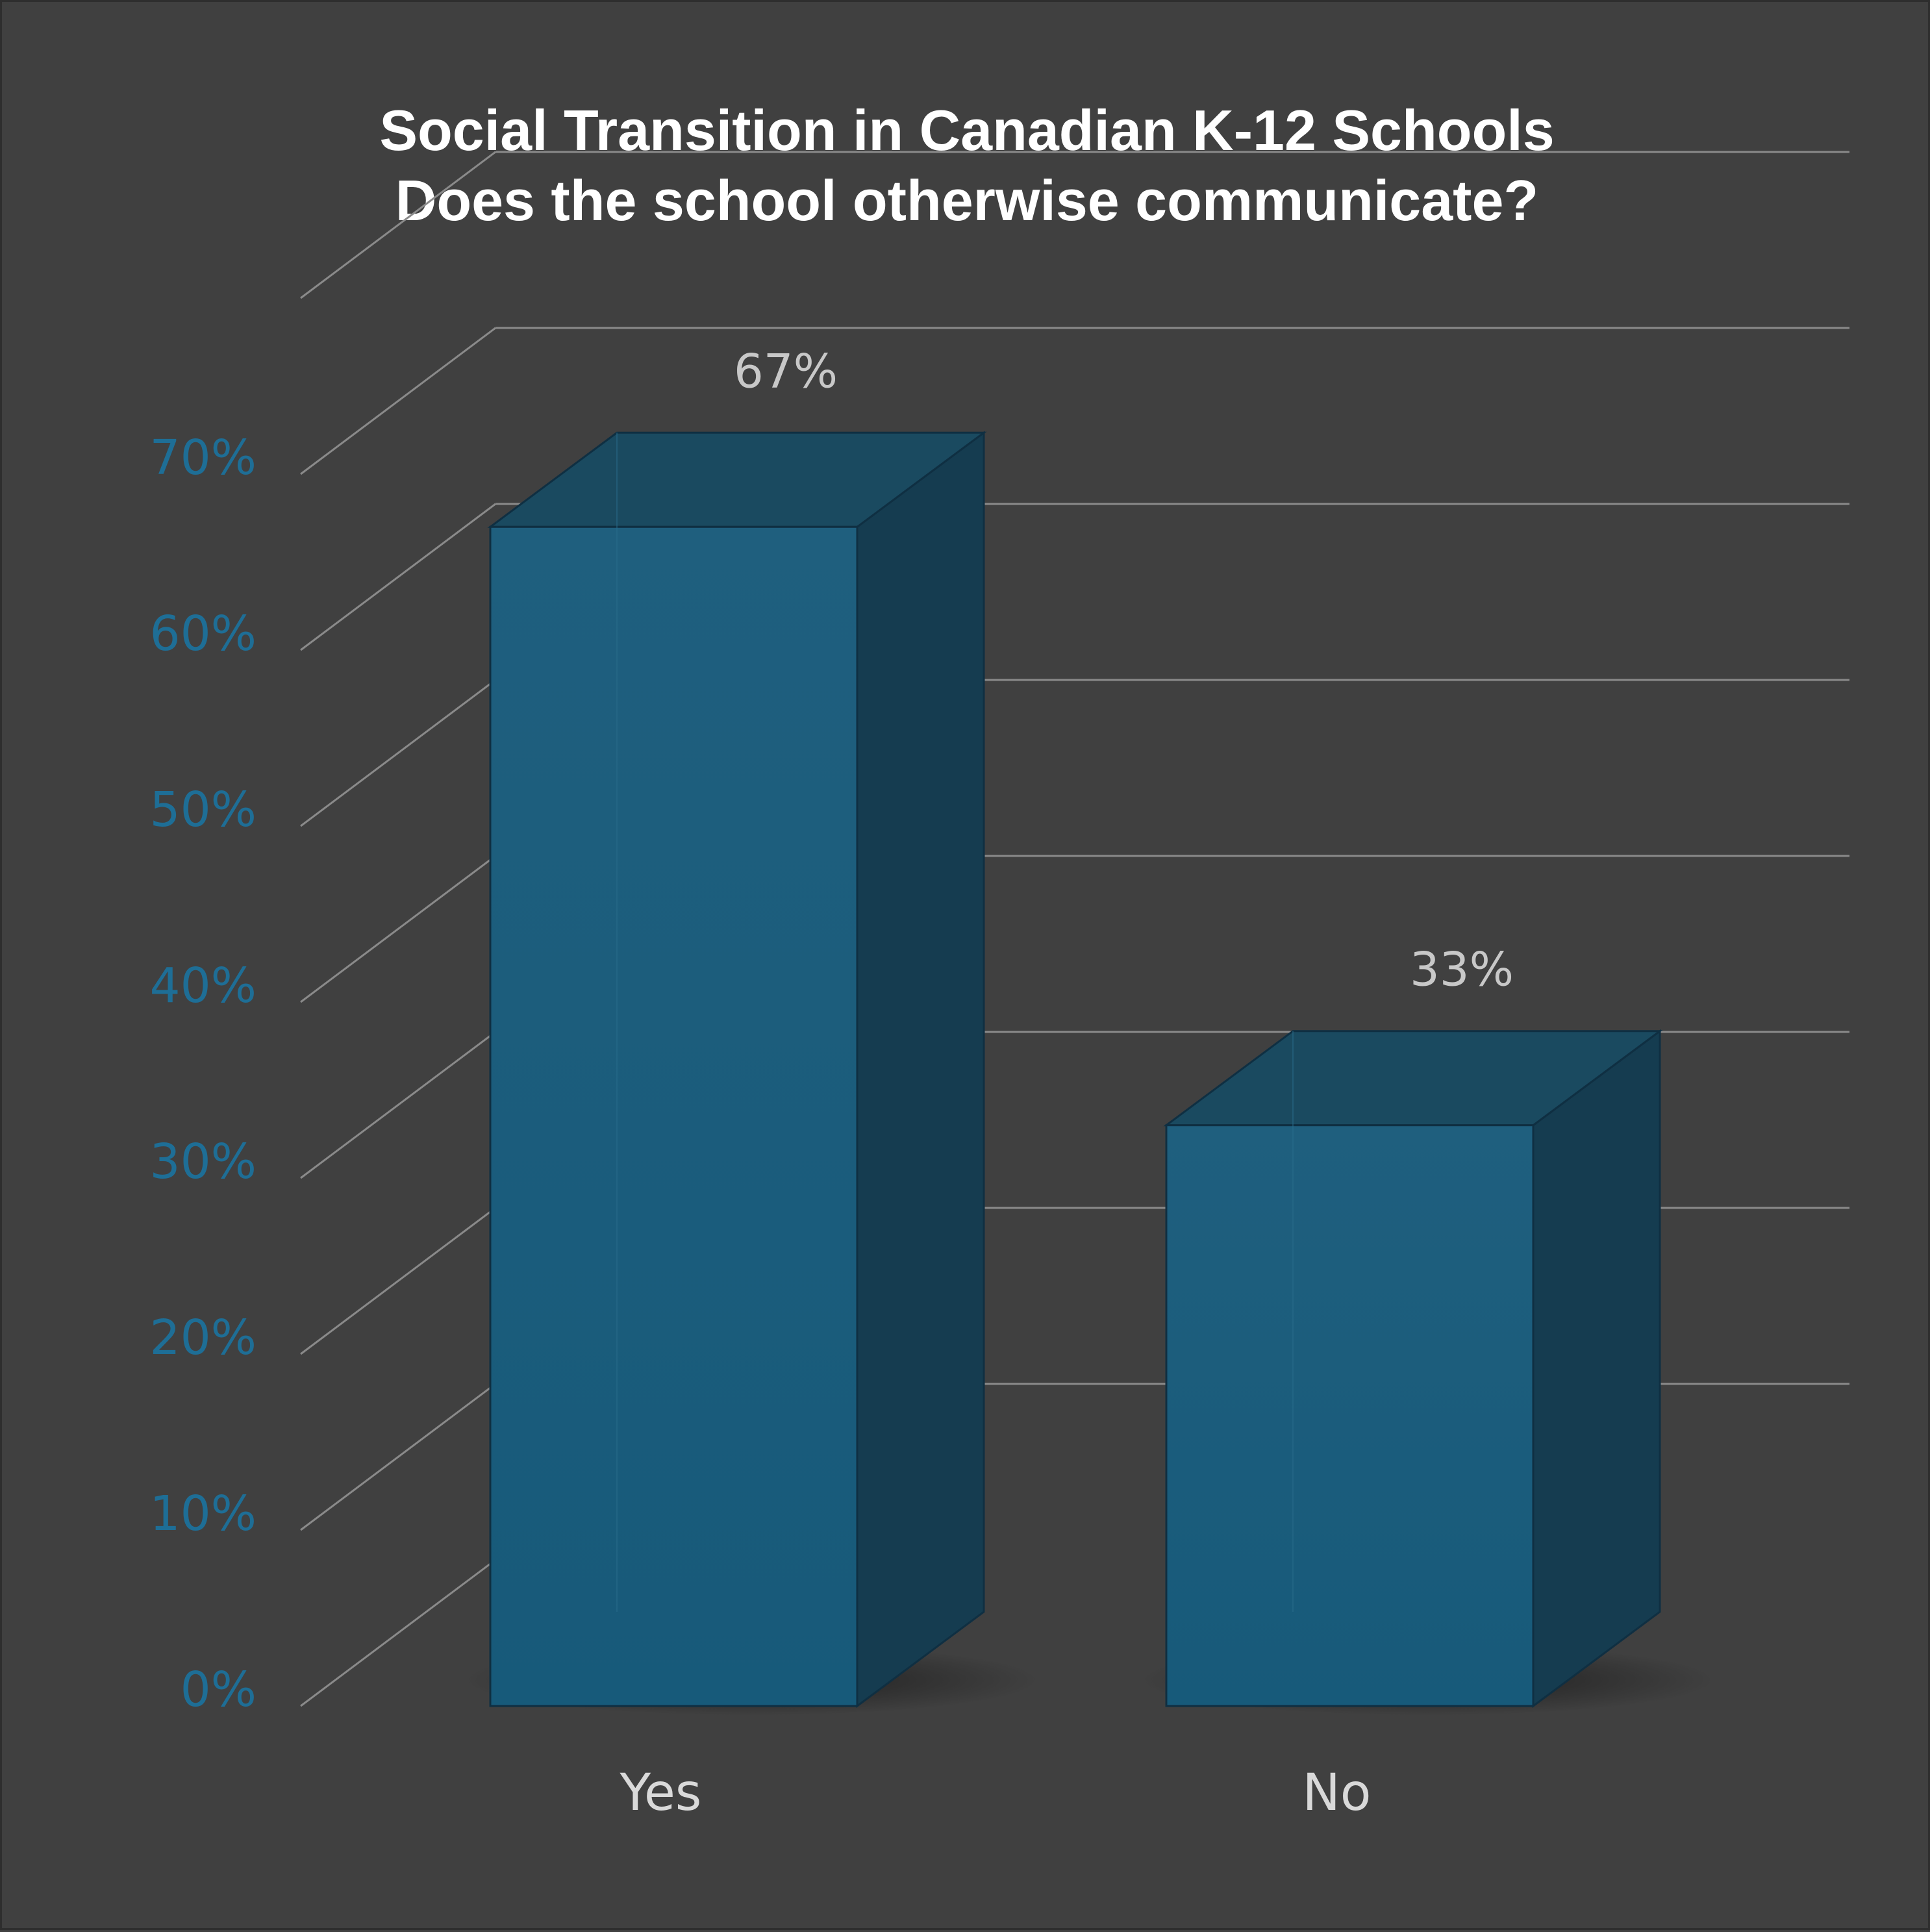  What do you see at coordinates (203, 810) in the screenshot?
I see `y-tick-label: 50%` at bounding box center [203, 810].